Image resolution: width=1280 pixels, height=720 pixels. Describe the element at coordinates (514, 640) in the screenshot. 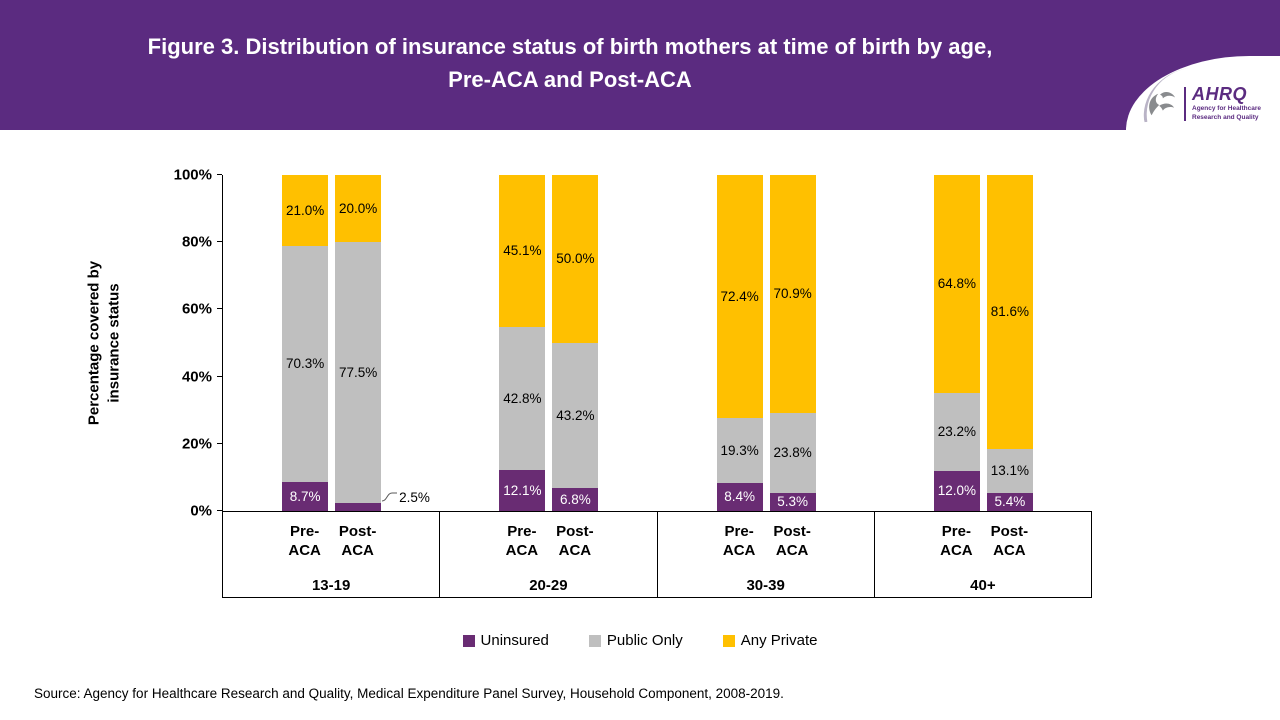

I see `legend-label: Uninsured` at that location.